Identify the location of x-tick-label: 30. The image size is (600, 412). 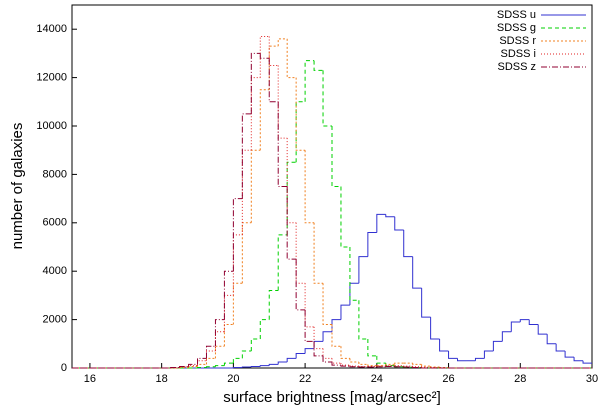
(592, 379).